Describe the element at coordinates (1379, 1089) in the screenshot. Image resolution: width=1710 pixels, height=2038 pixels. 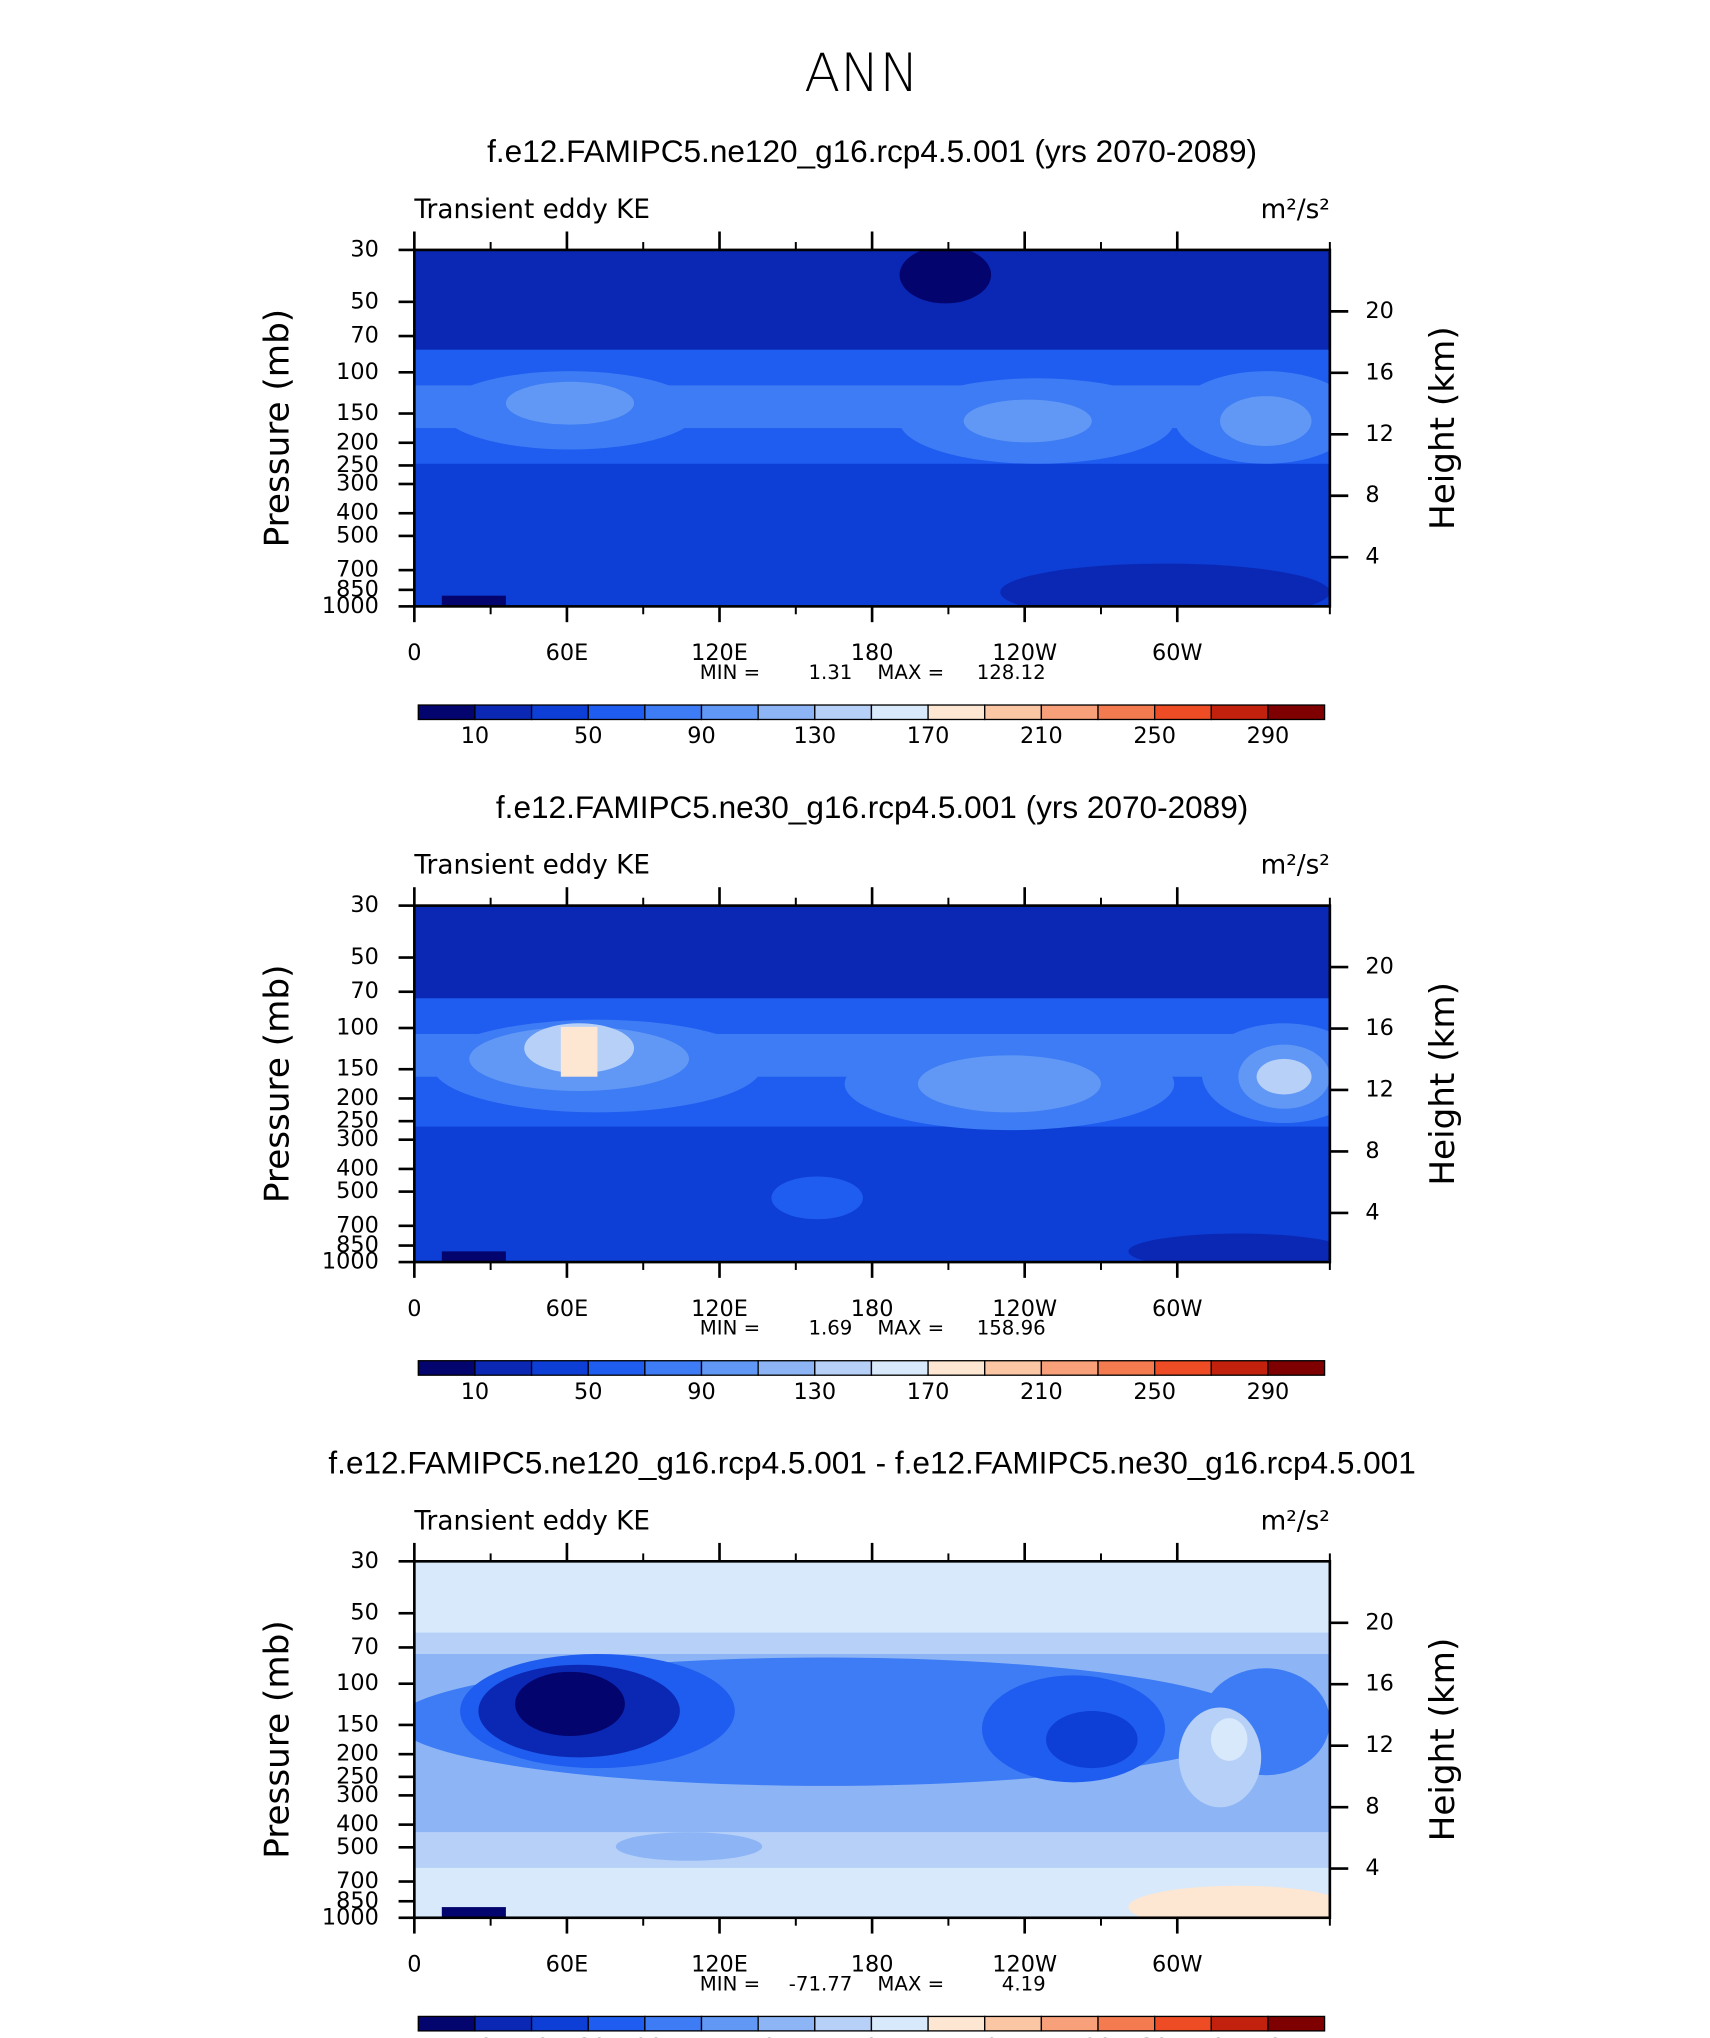
I see `y2-tick-label: 12` at that location.